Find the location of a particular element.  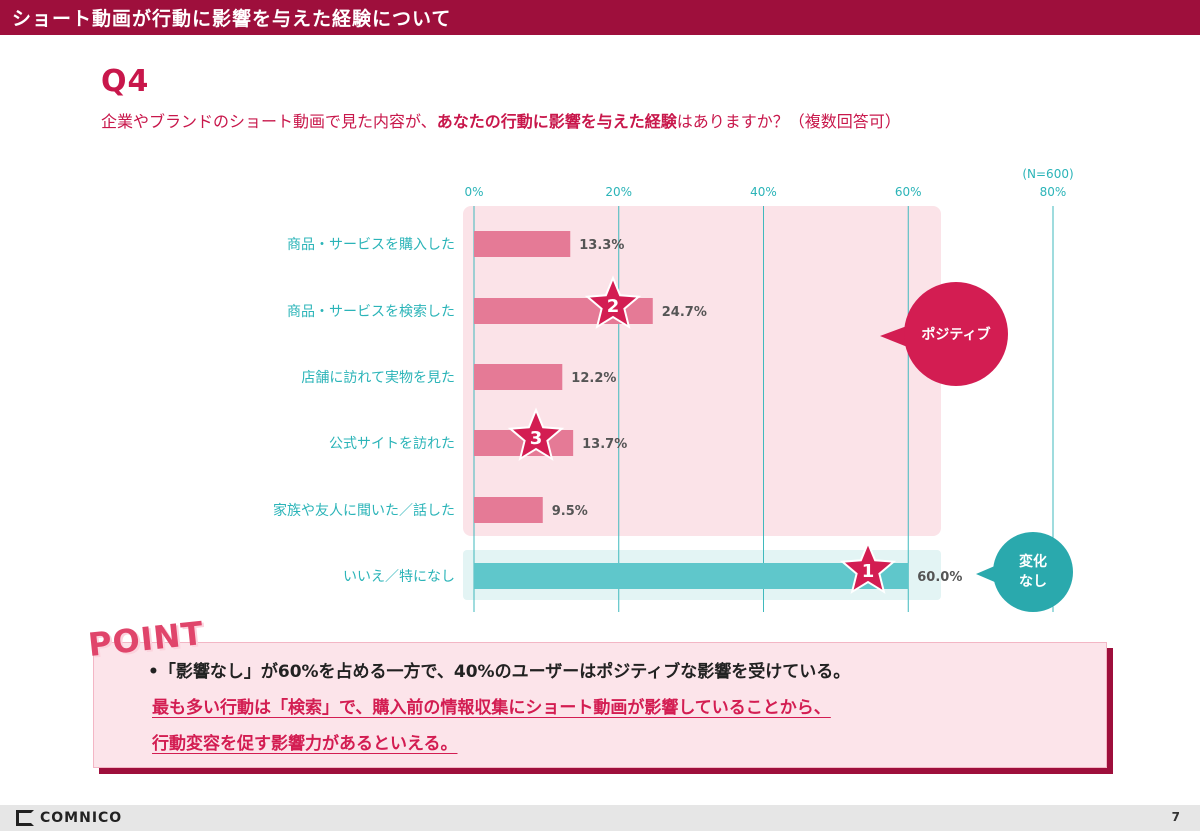

x-tick-label: 0% is located at coordinates (473, 192).